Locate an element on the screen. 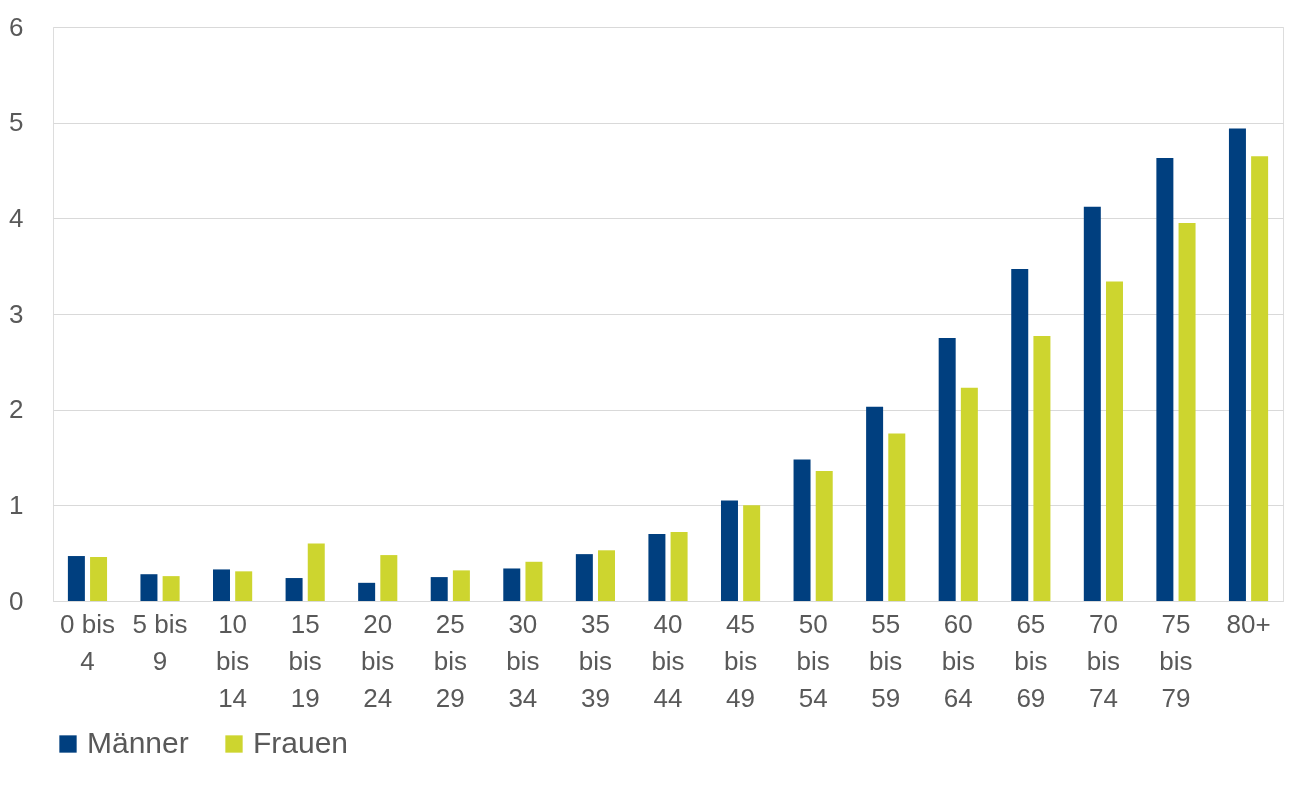 This screenshot has width=1294, height=785. x-tick-label: 0 bis 4 is located at coordinates (87, 642).